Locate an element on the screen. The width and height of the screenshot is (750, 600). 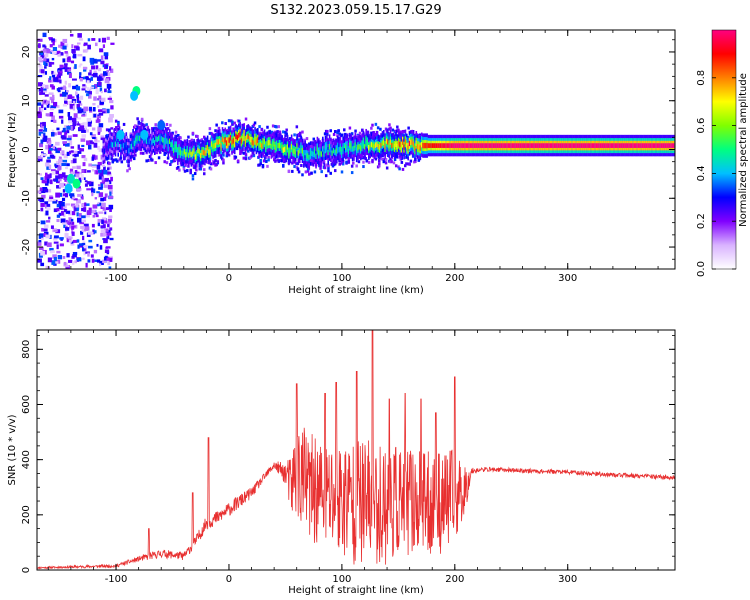
snr-xtick-label: -100 is located at coordinates (116, 579).